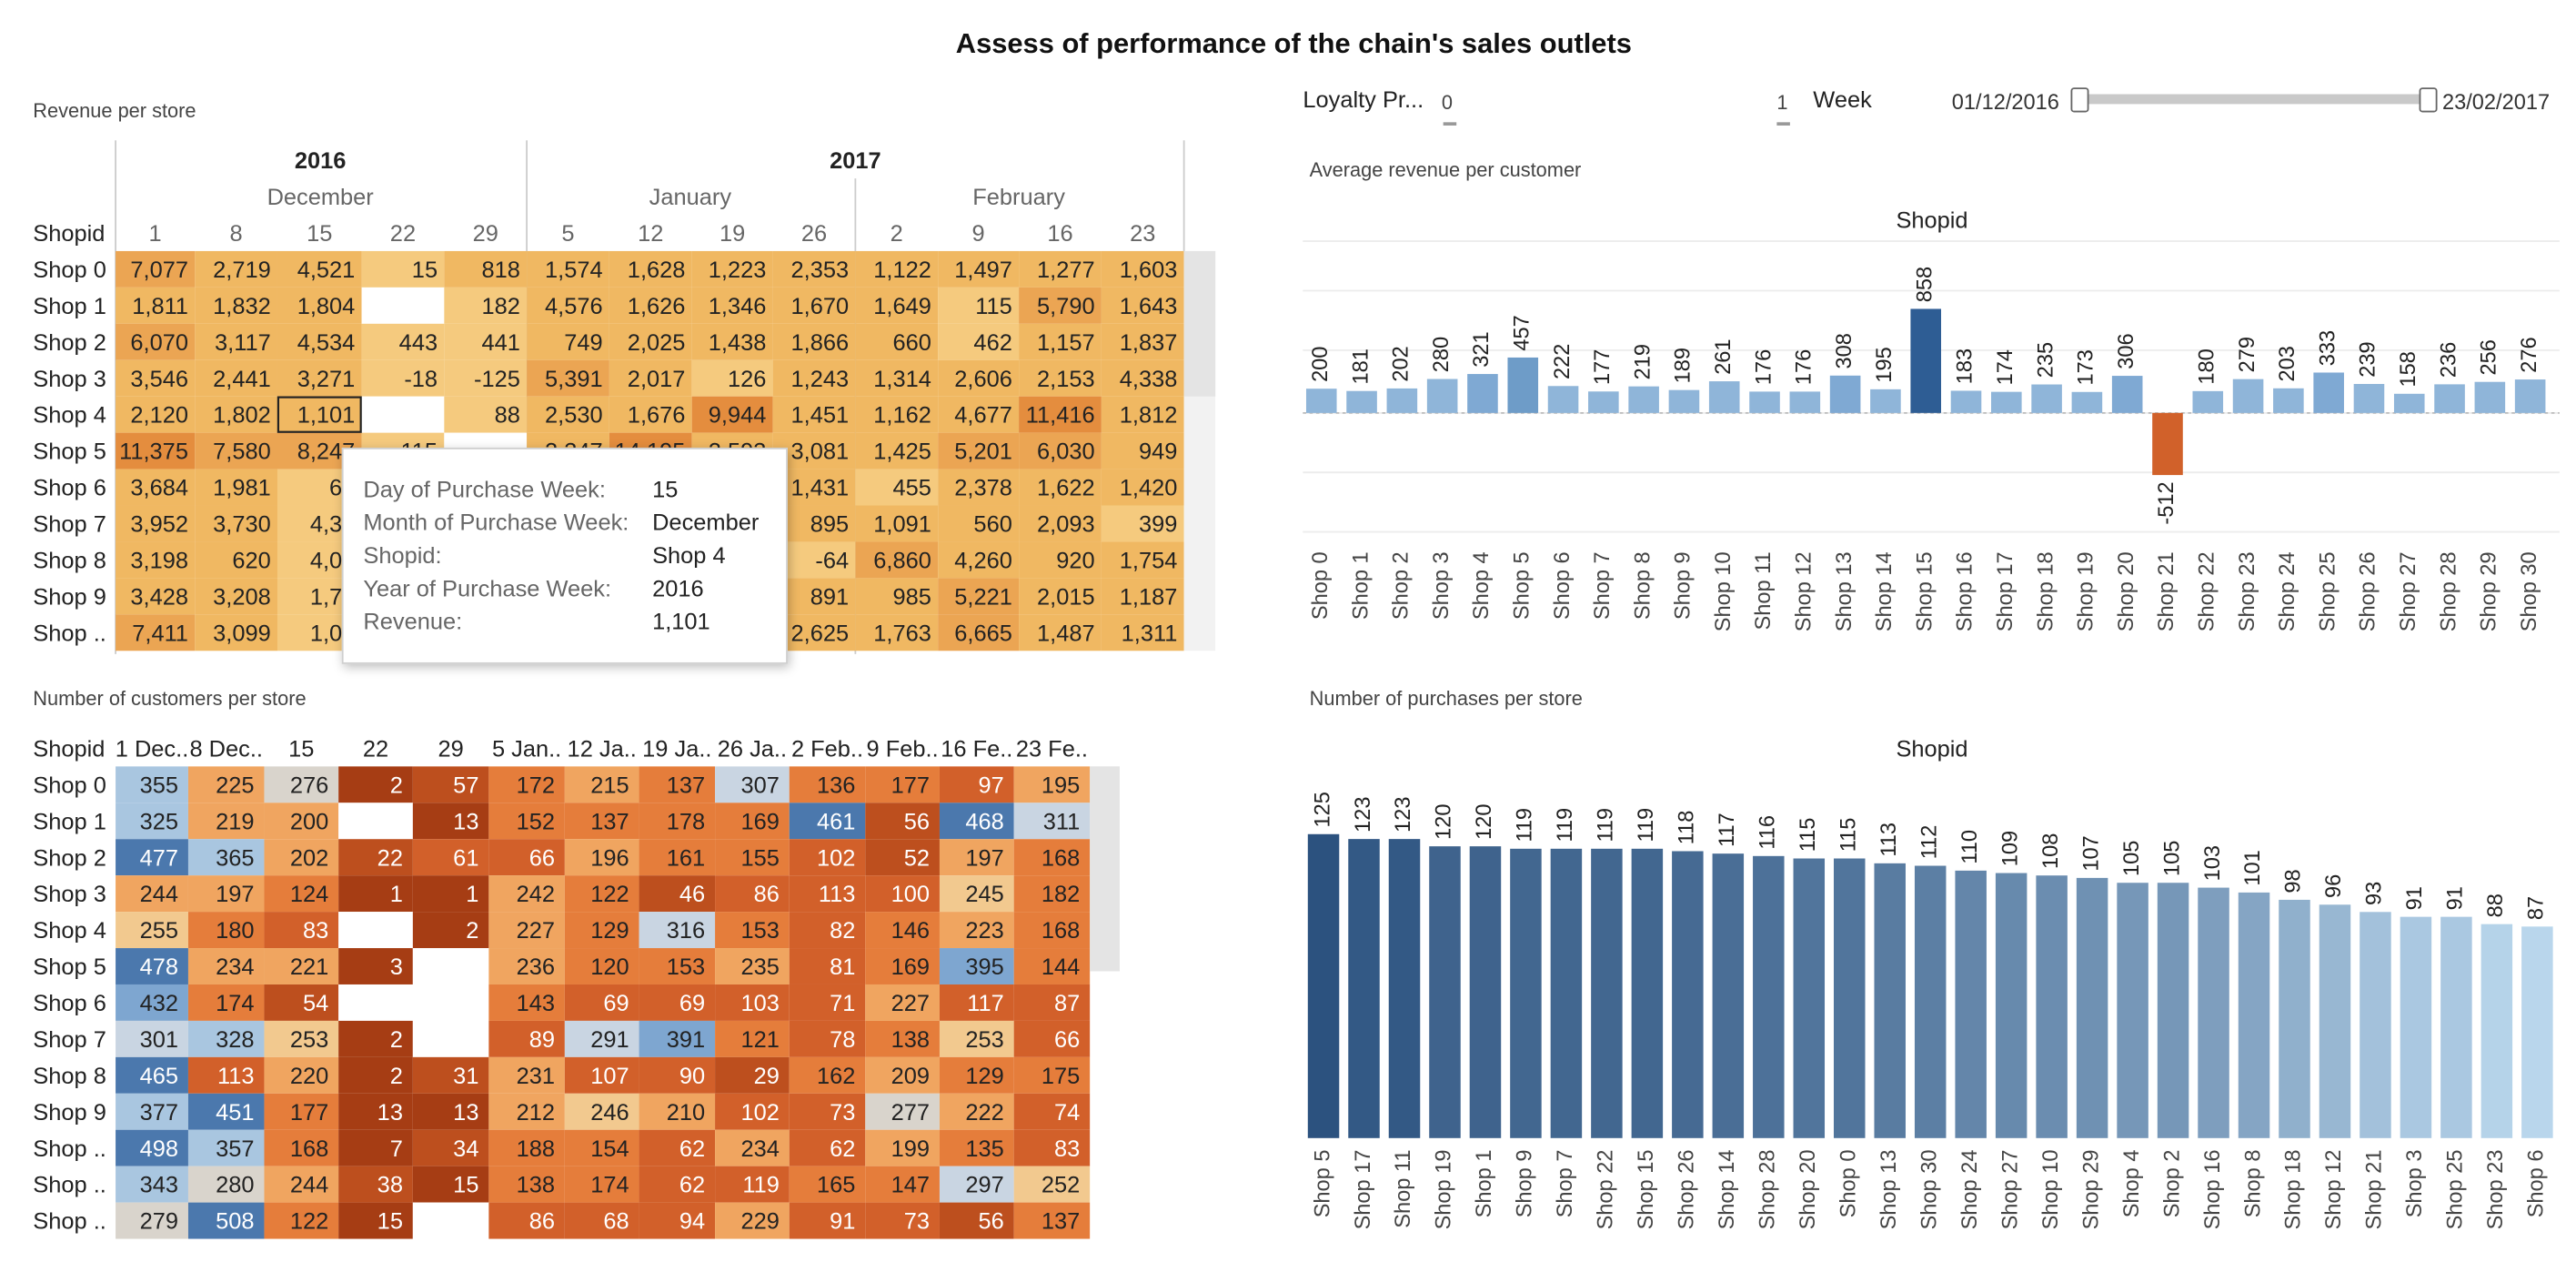 The image size is (2576, 1262). I want to click on week-slider-track, so click(2255, 99).